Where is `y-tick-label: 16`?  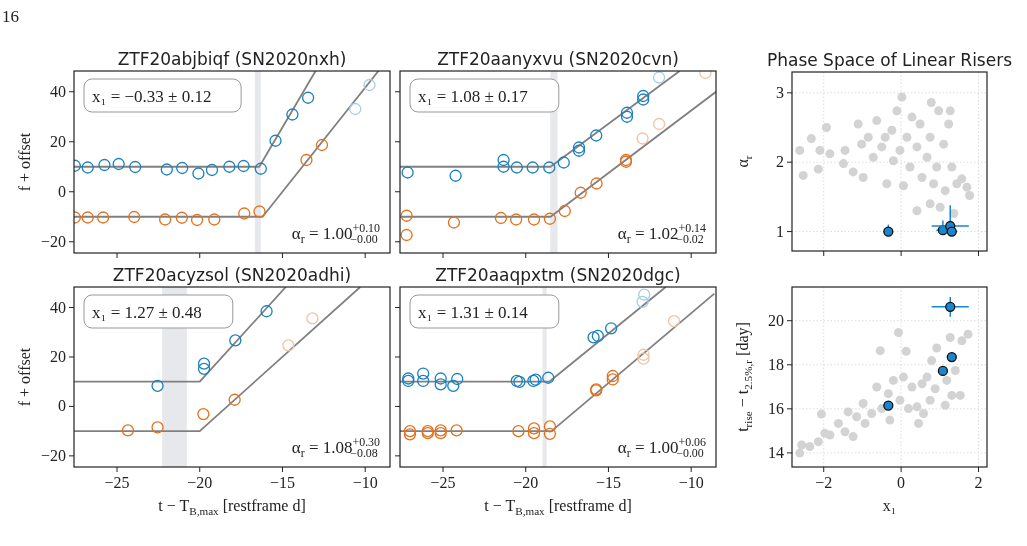 y-tick-label: 16 is located at coordinates (776, 408).